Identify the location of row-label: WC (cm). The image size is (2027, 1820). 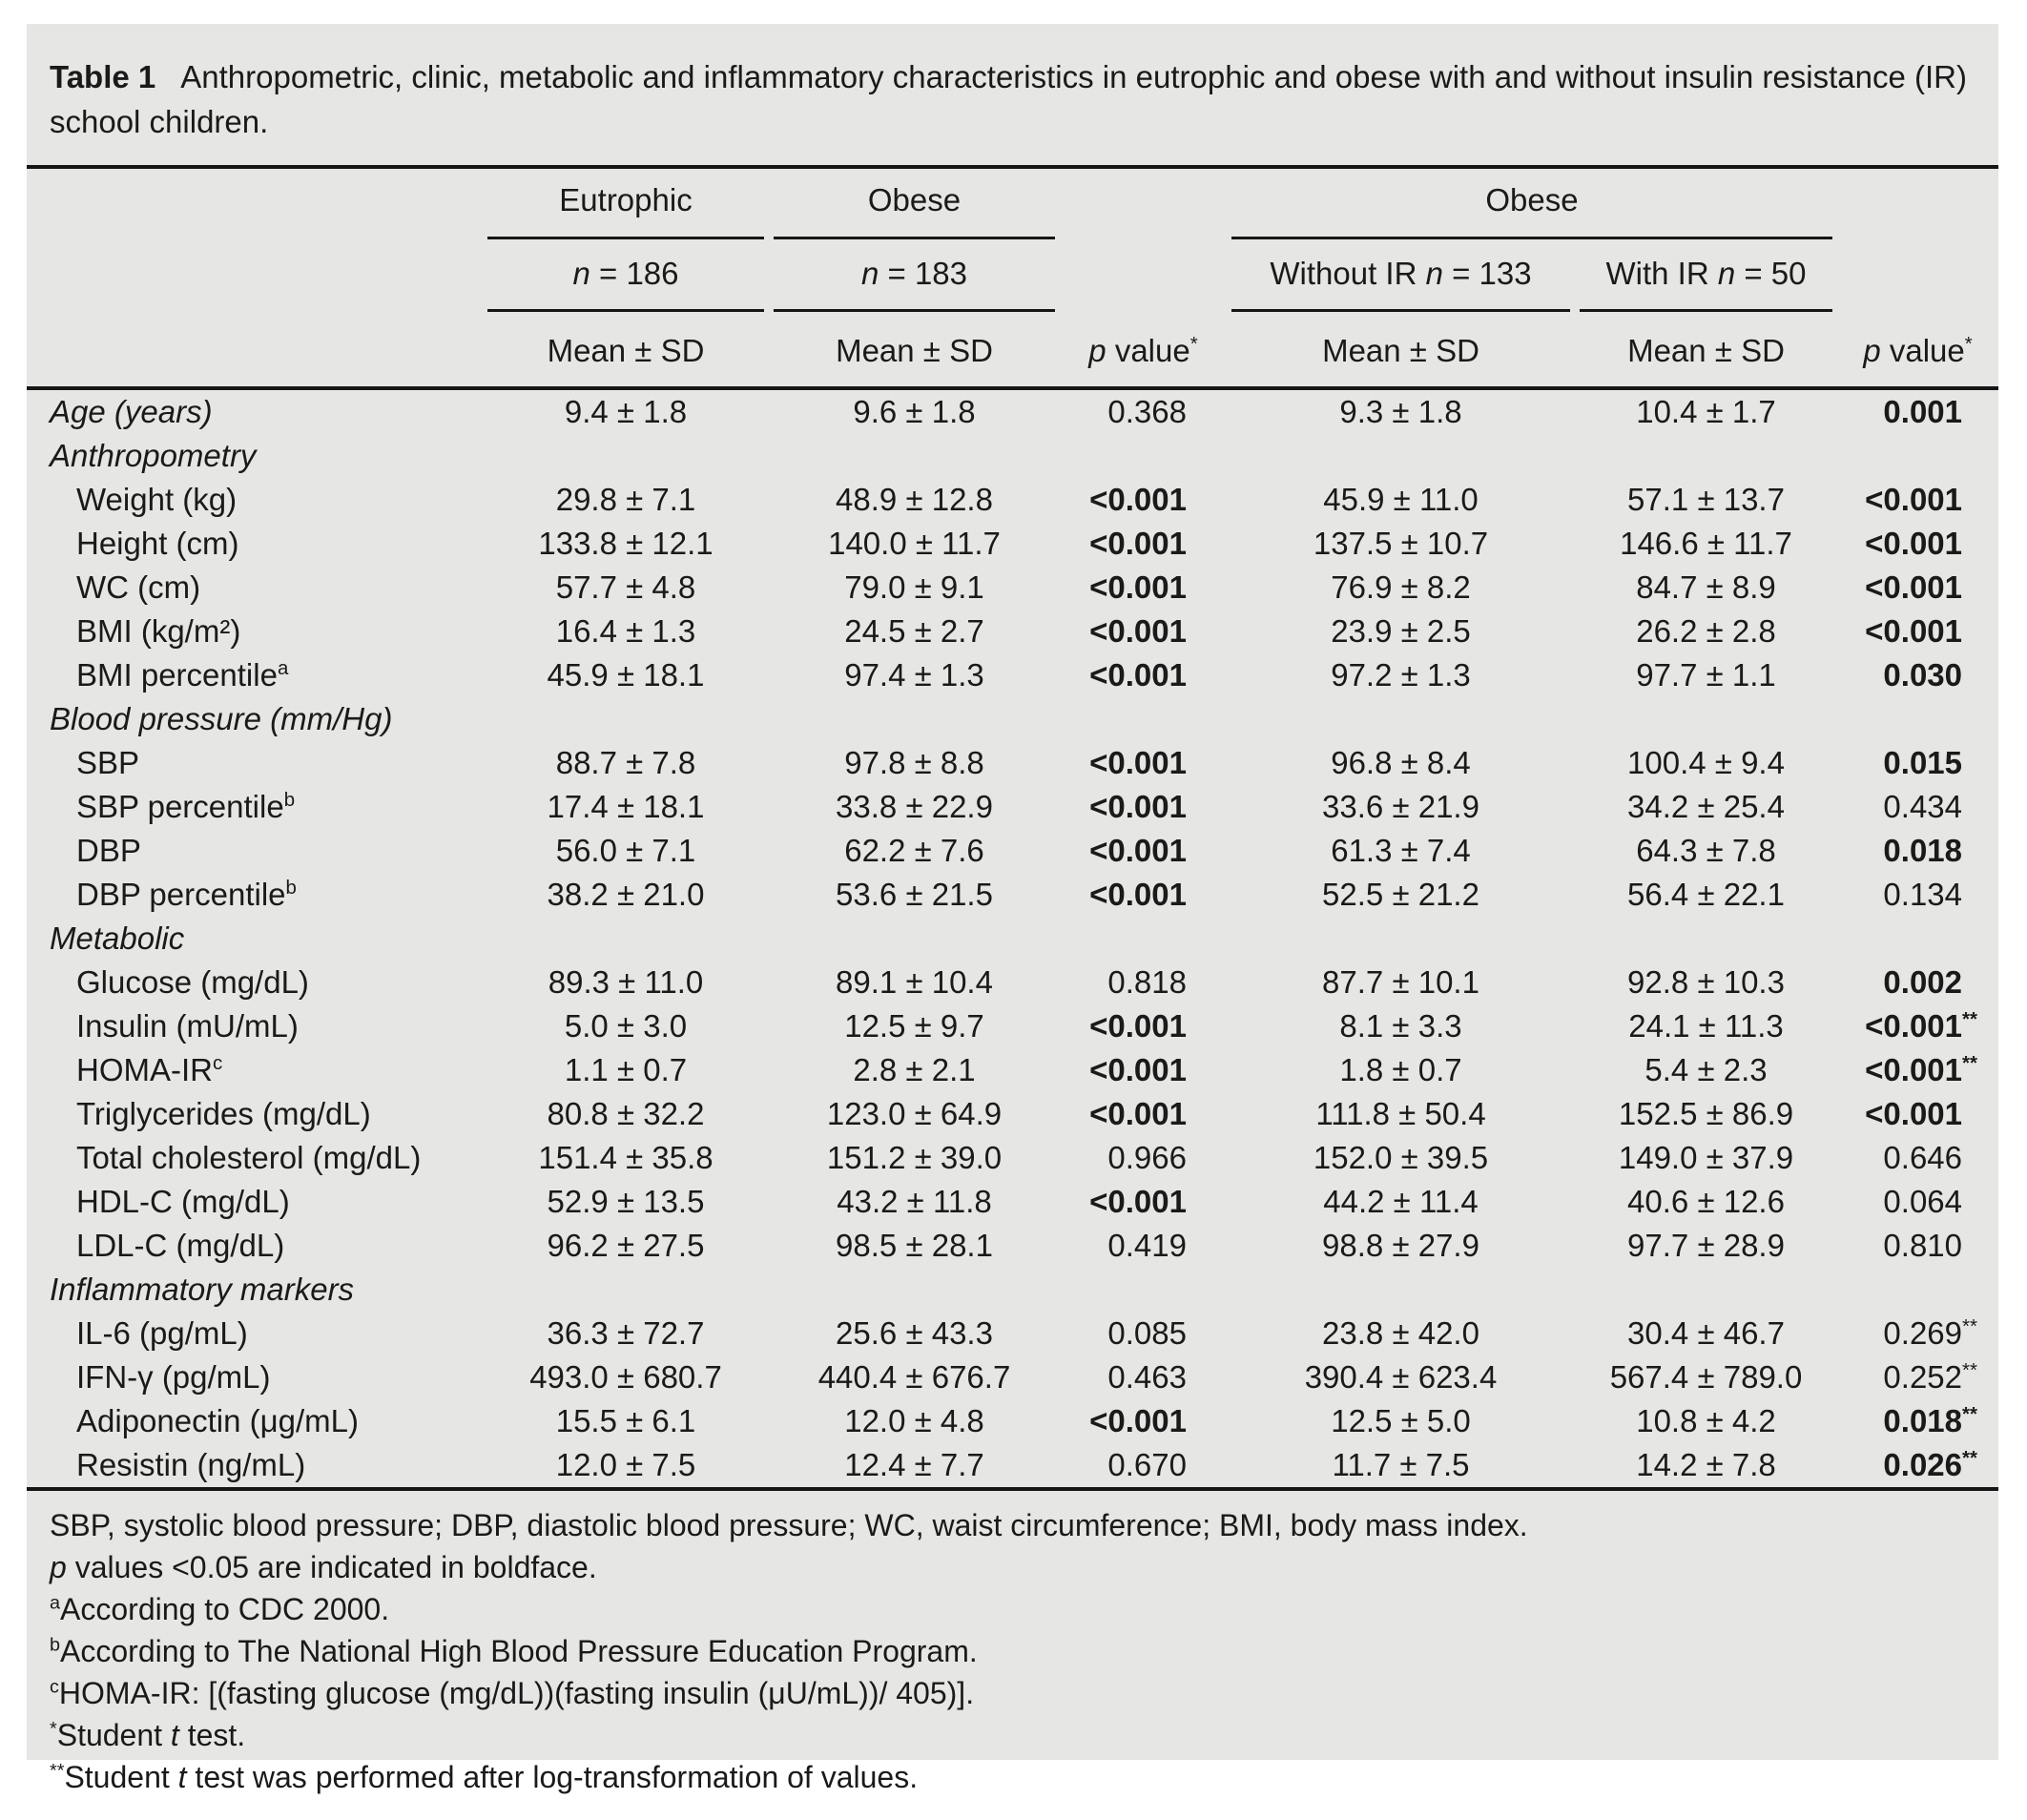
(138, 587).